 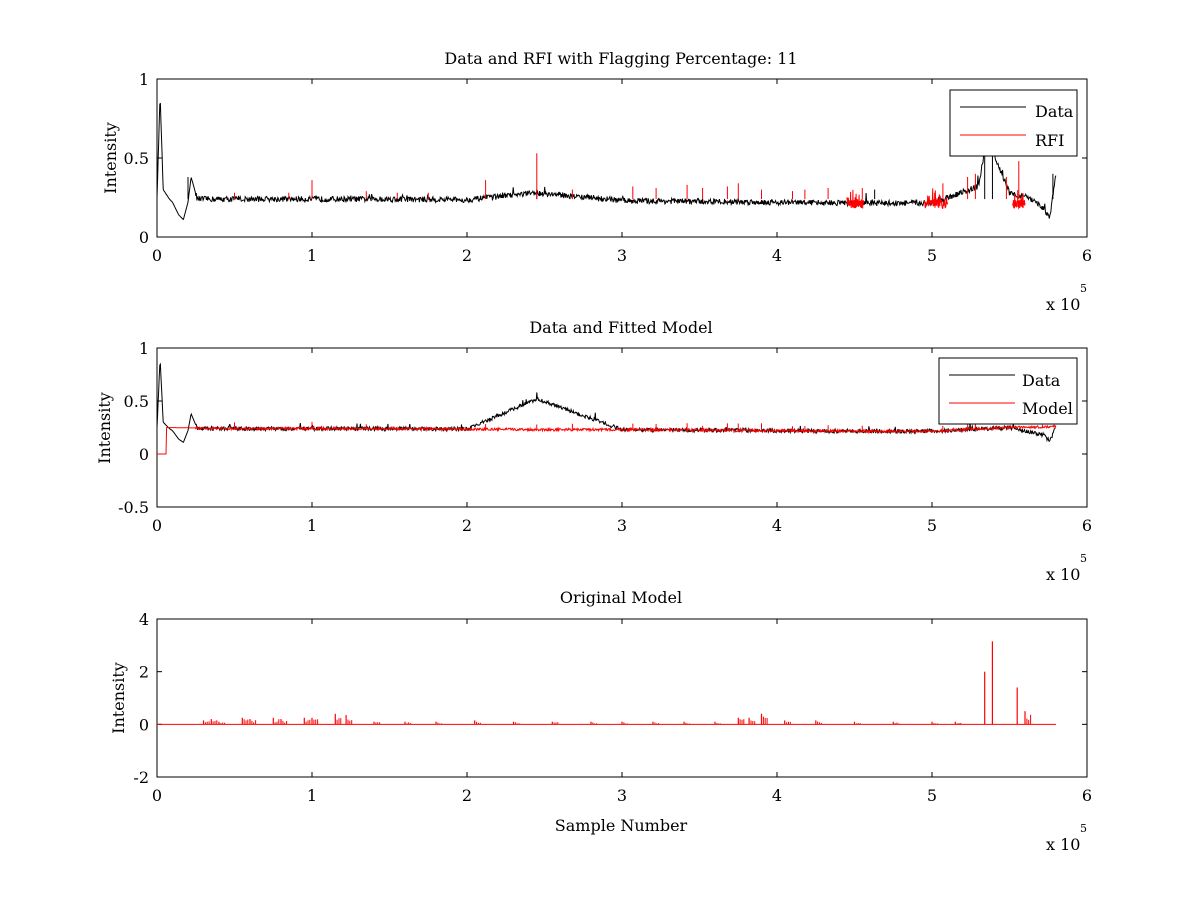 What do you see at coordinates (1008, 391) in the screenshot?
I see `panel-2-legend: Data Model` at bounding box center [1008, 391].